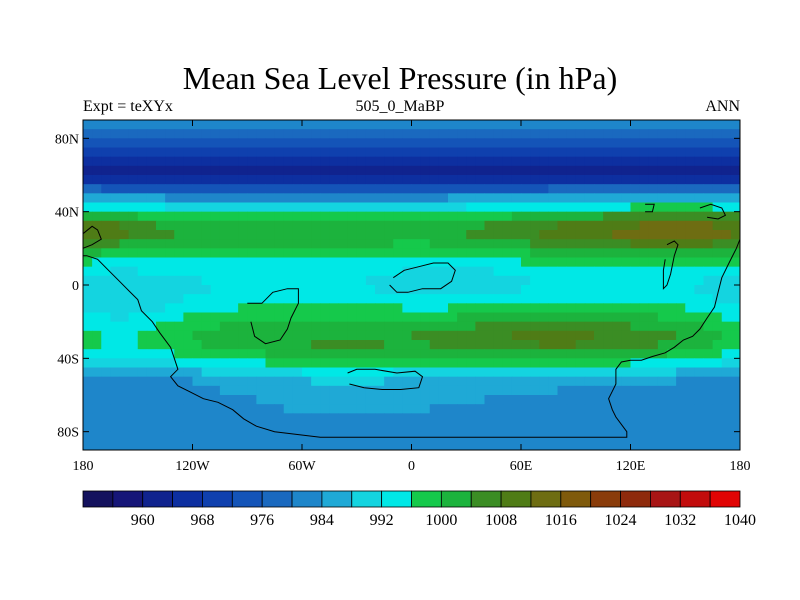 Image resolution: width=800 pixels, height=600 pixels. I want to click on y-tick-label: 0, so click(75, 286).